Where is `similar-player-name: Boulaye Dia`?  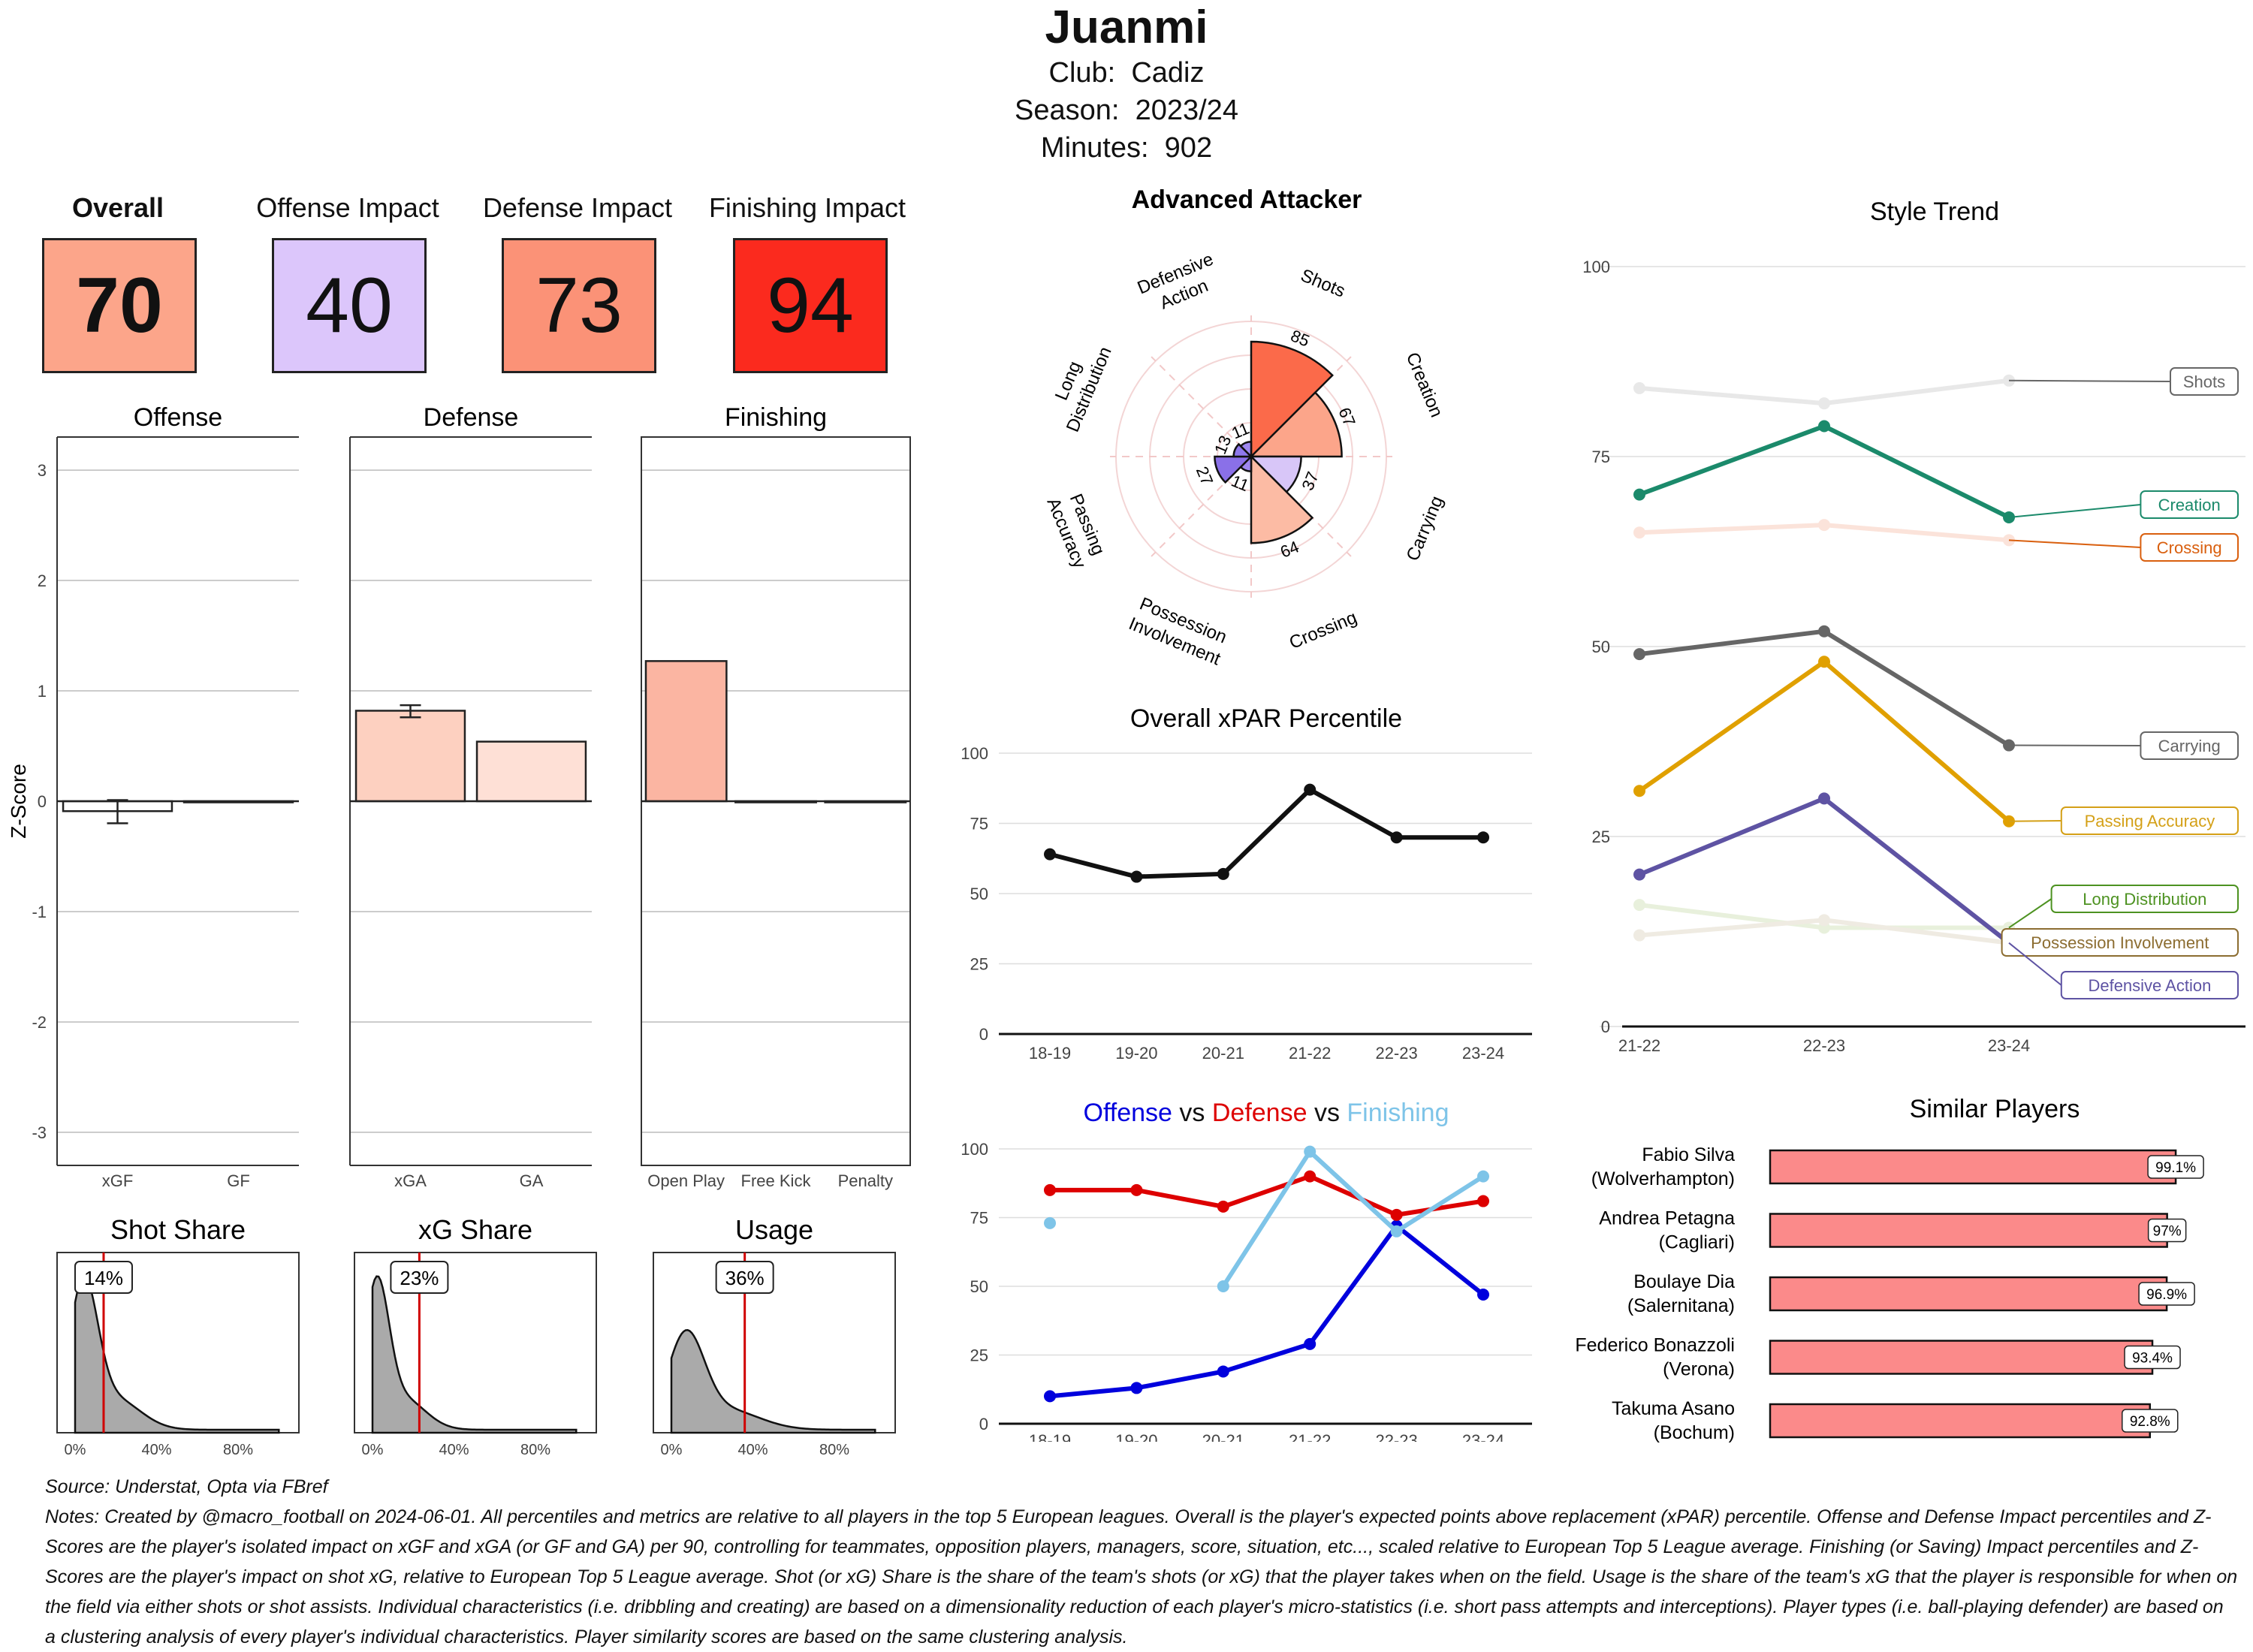
similar-player-name: Boulaye Dia is located at coordinates (1684, 1281).